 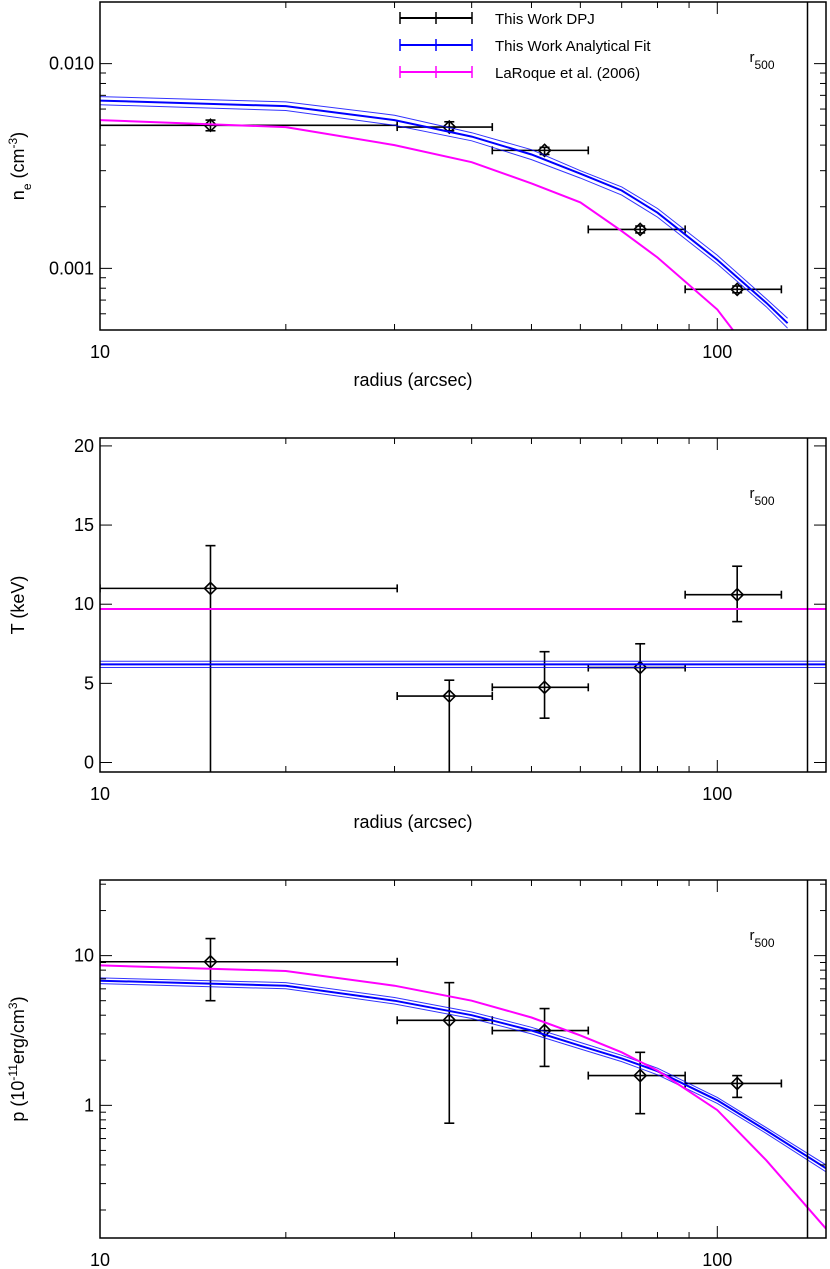 What do you see at coordinates (13, 142) in the screenshot?
I see `y-axis-label-part: -3` at bounding box center [13, 142].